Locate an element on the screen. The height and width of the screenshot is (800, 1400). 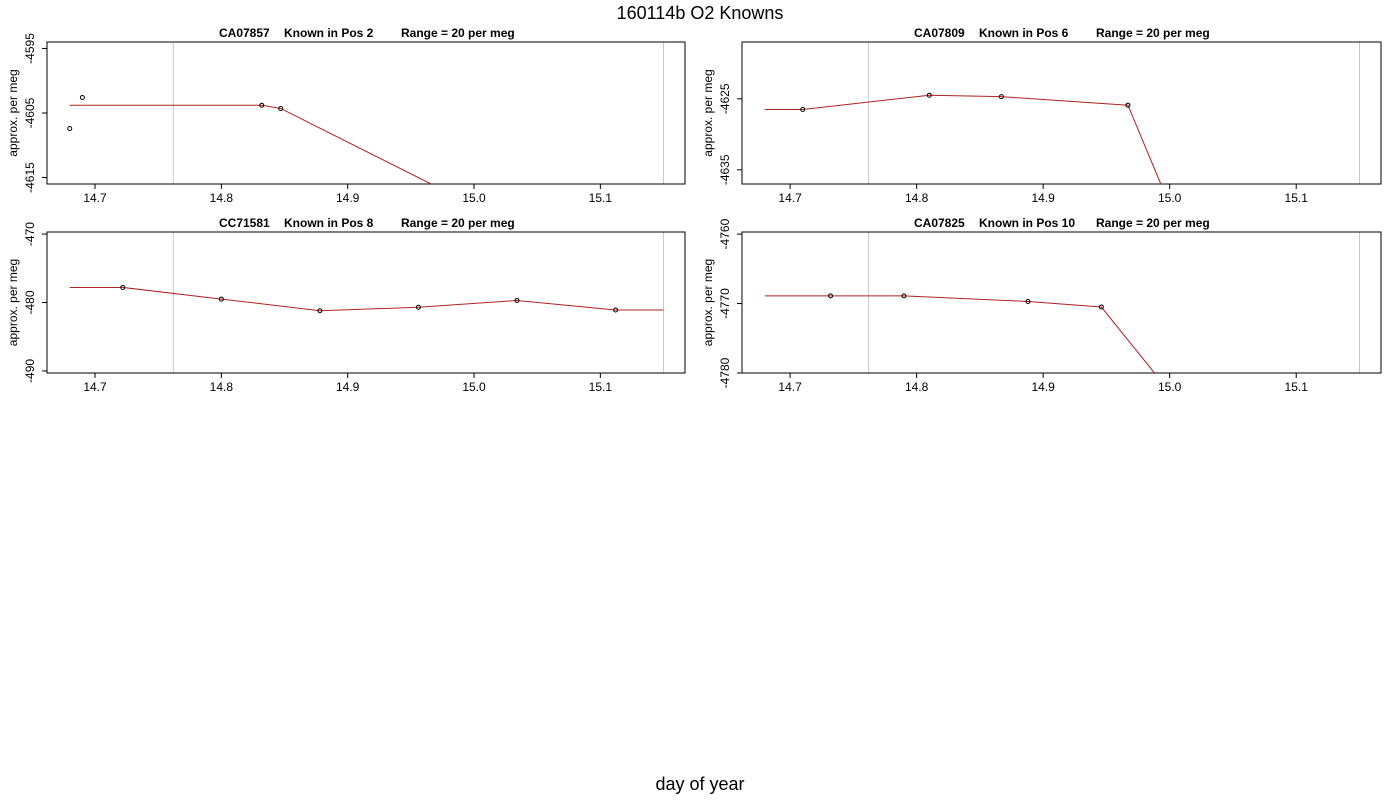
y-tick-label: -4780 is located at coordinates (725, 372).